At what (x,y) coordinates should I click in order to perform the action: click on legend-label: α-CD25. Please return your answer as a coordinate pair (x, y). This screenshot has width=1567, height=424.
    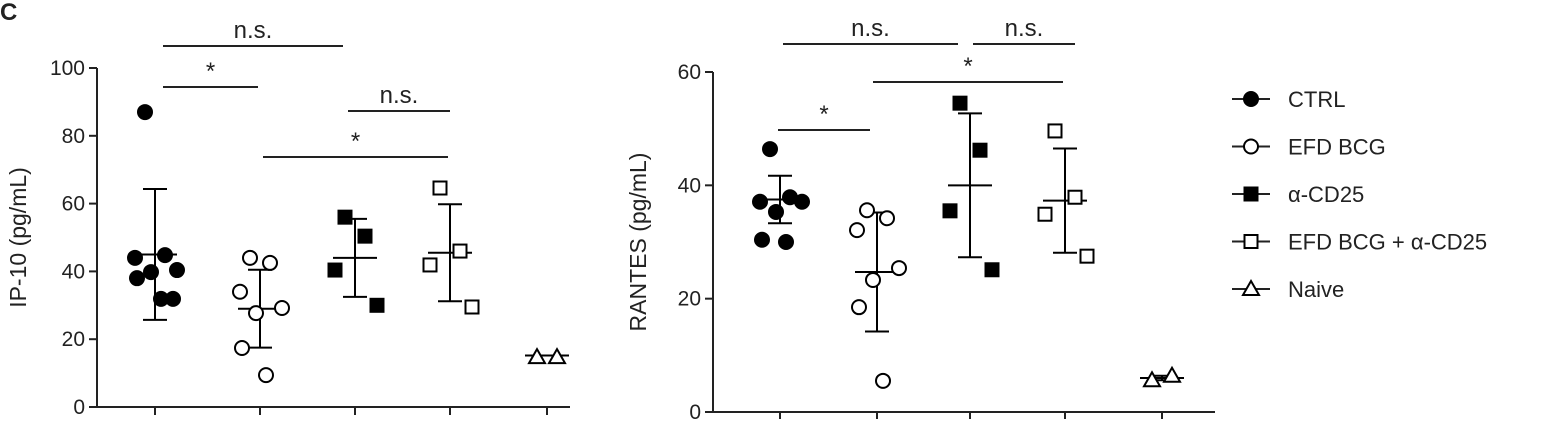
    Looking at the image, I should click on (1326, 194).